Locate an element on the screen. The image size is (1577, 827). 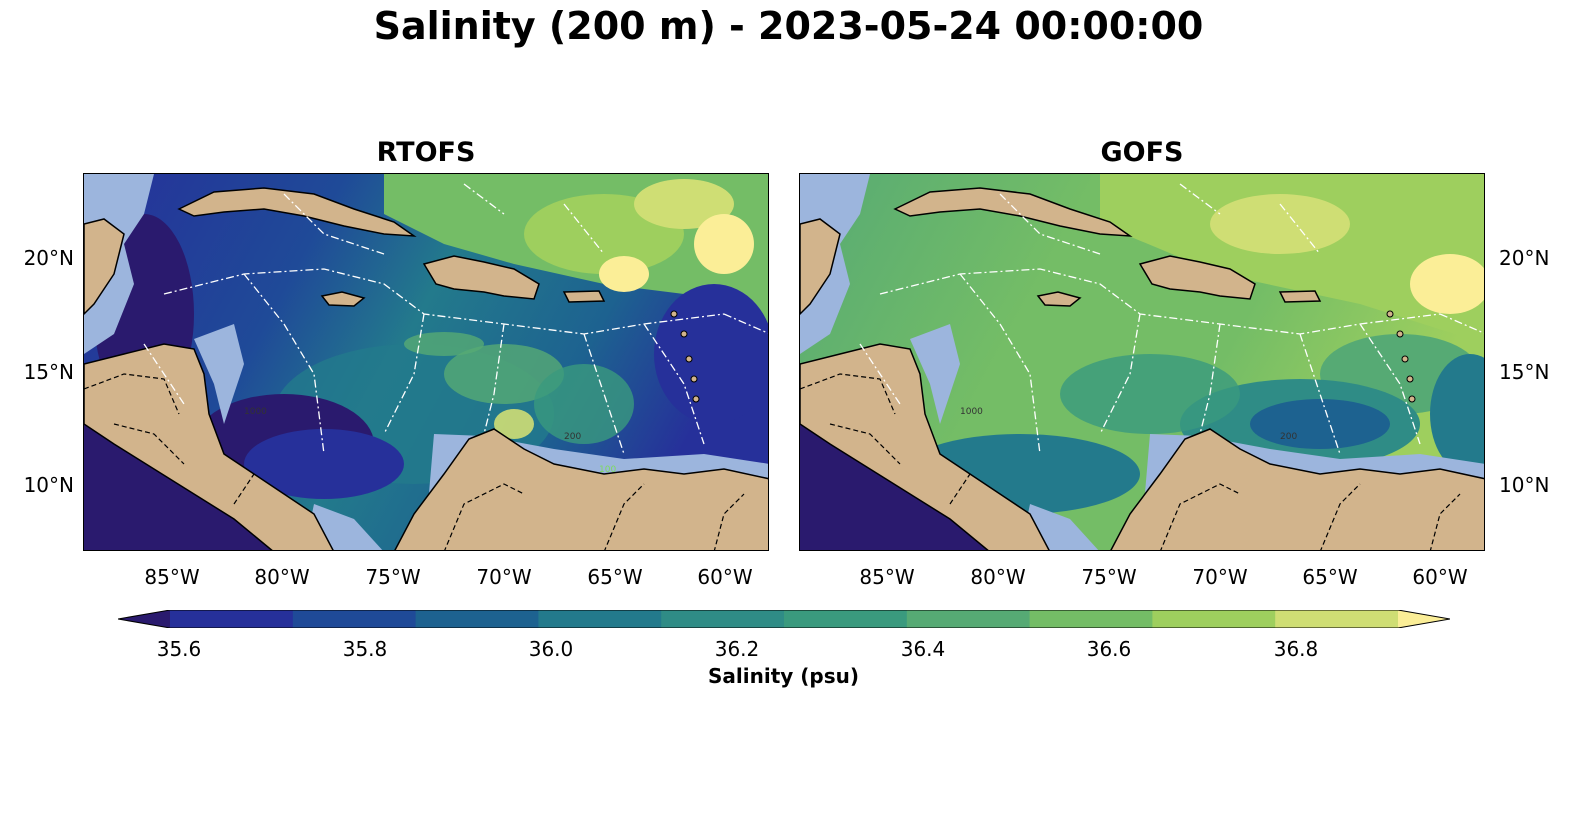
lon-label-65w-right: 65°W is located at coordinates (1330, 577).